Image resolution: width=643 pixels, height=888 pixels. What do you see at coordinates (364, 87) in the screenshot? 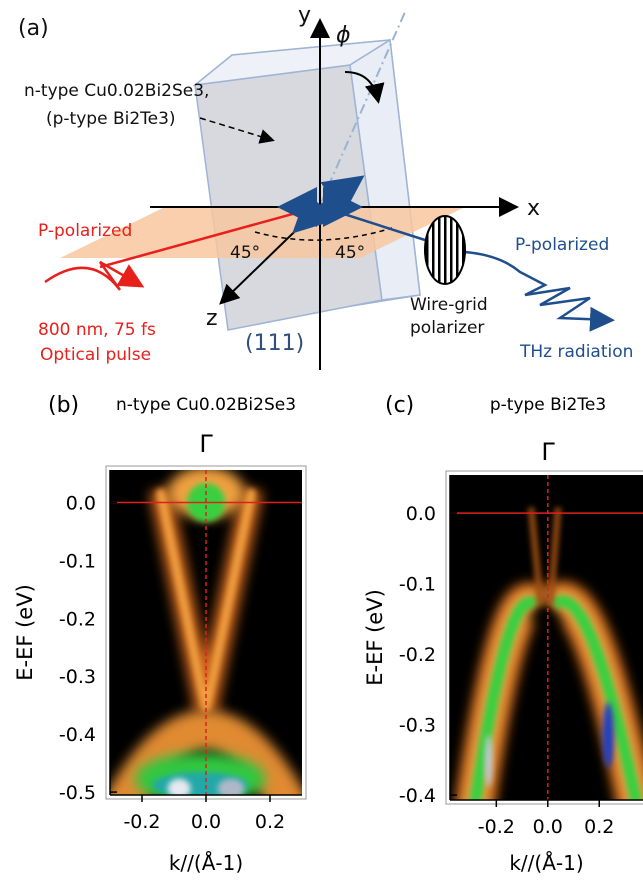
I see `rotation-arrow` at bounding box center [364, 87].